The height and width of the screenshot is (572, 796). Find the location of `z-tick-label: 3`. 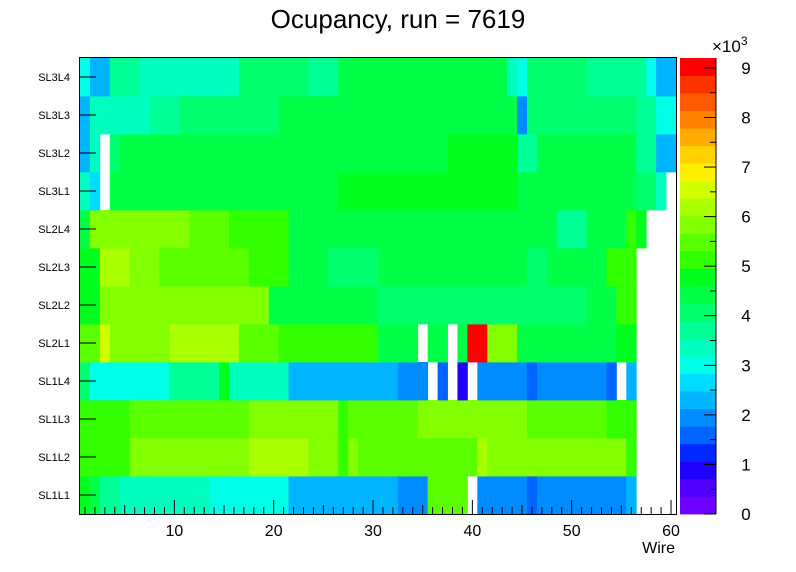

z-tick-label: 3 is located at coordinates (745, 365).